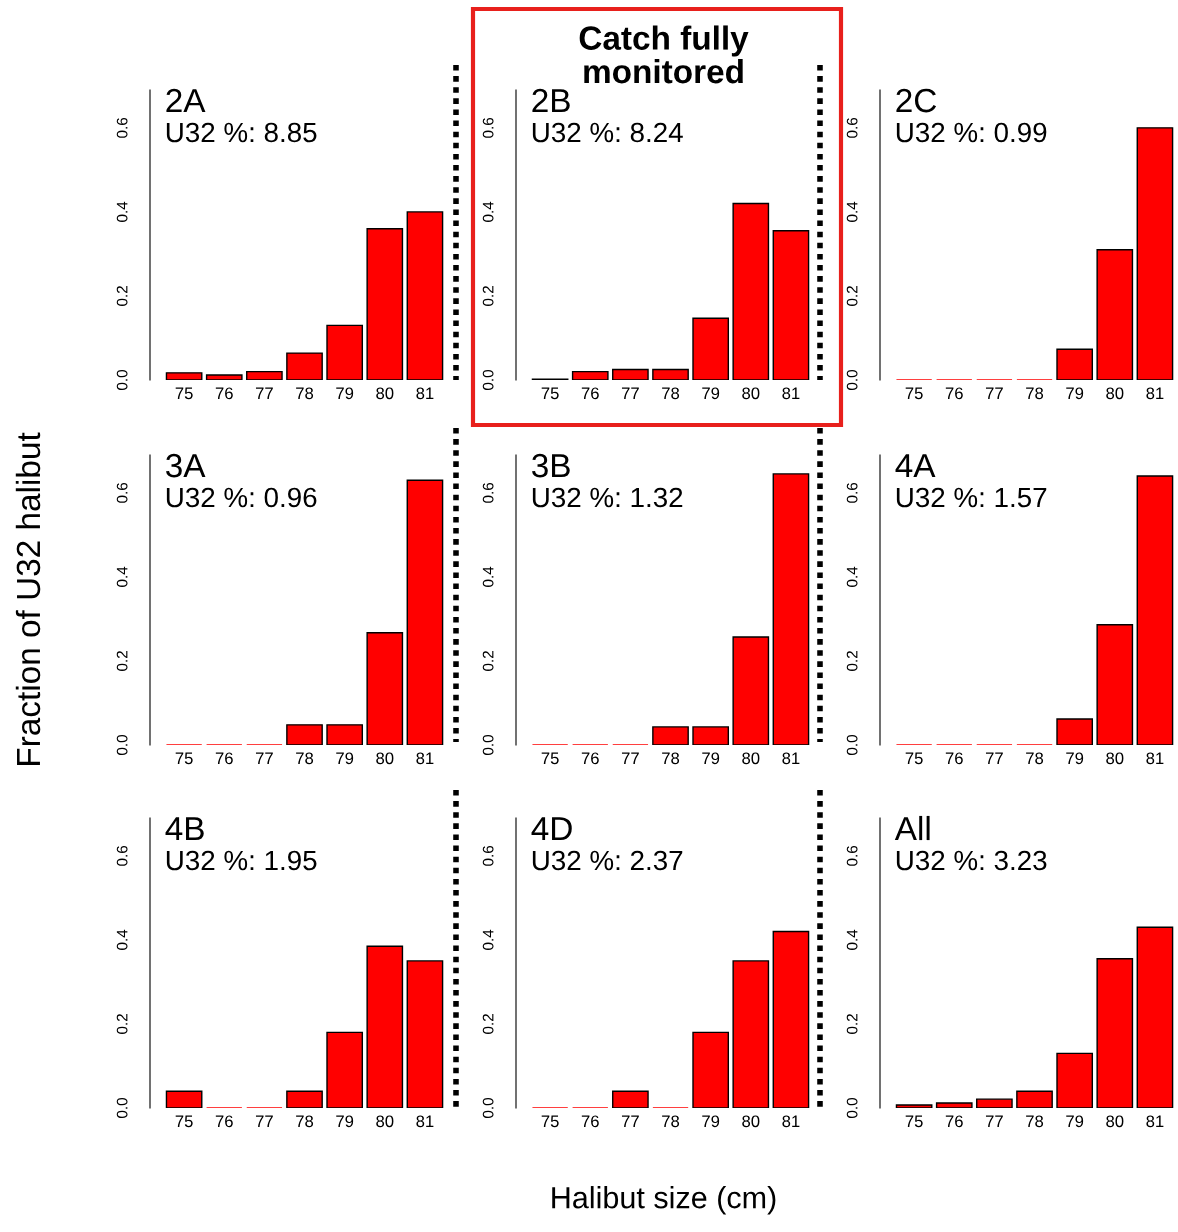 Image resolution: width=1178 pixels, height=1232 pixels. What do you see at coordinates (241, 132) in the screenshot?
I see `text: U32 %: 8.85` at bounding box center [241, 132].